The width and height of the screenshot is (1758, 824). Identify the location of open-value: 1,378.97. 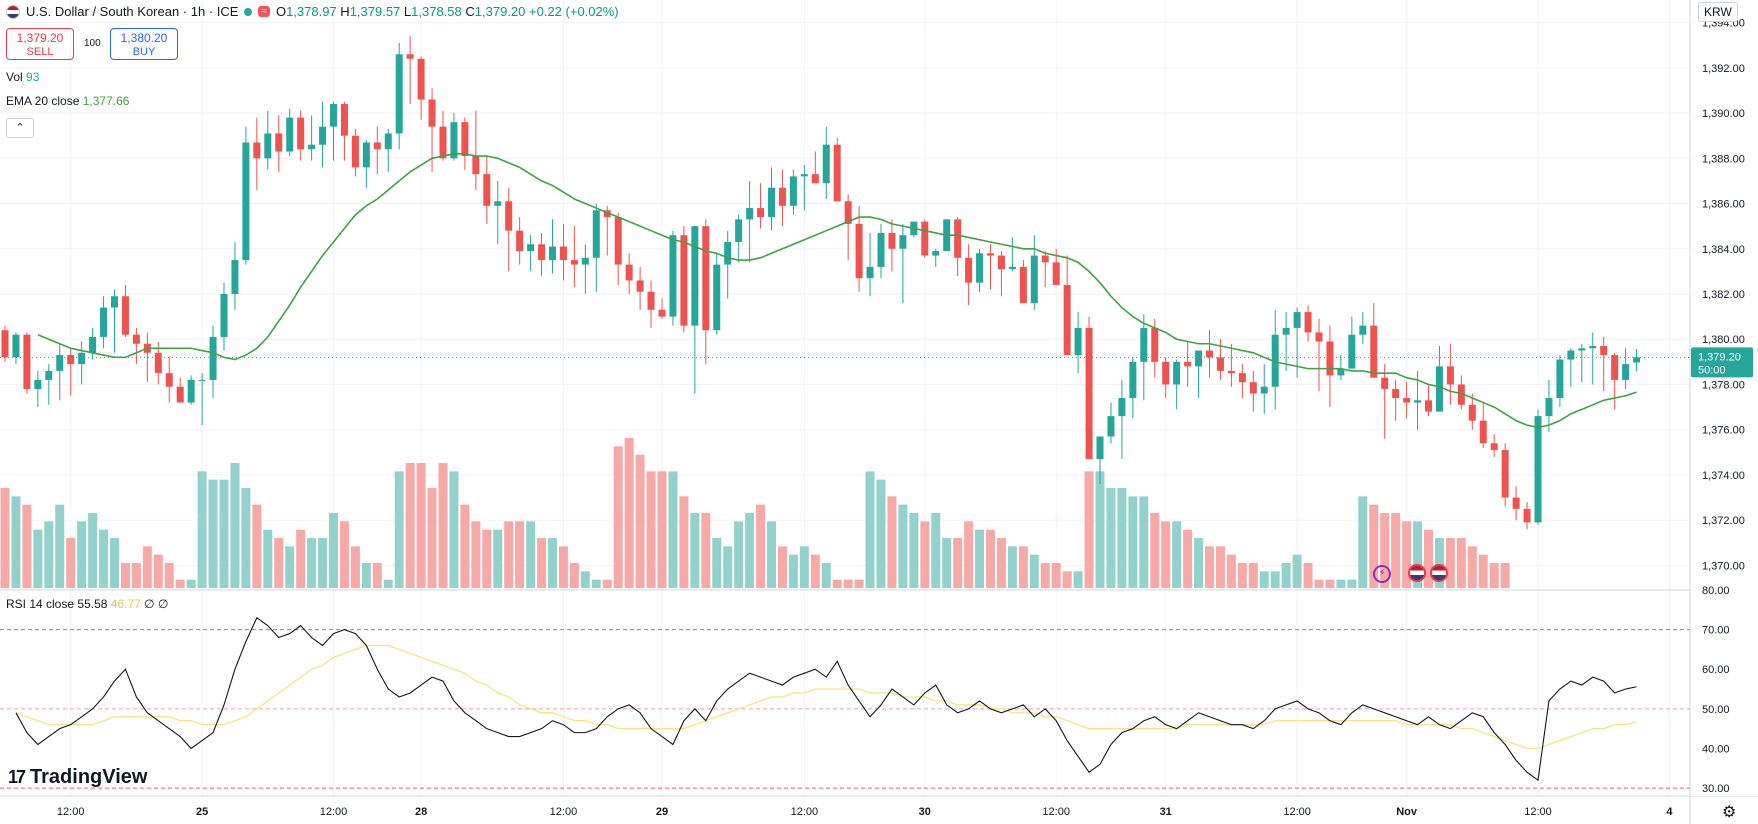
(311, 11).